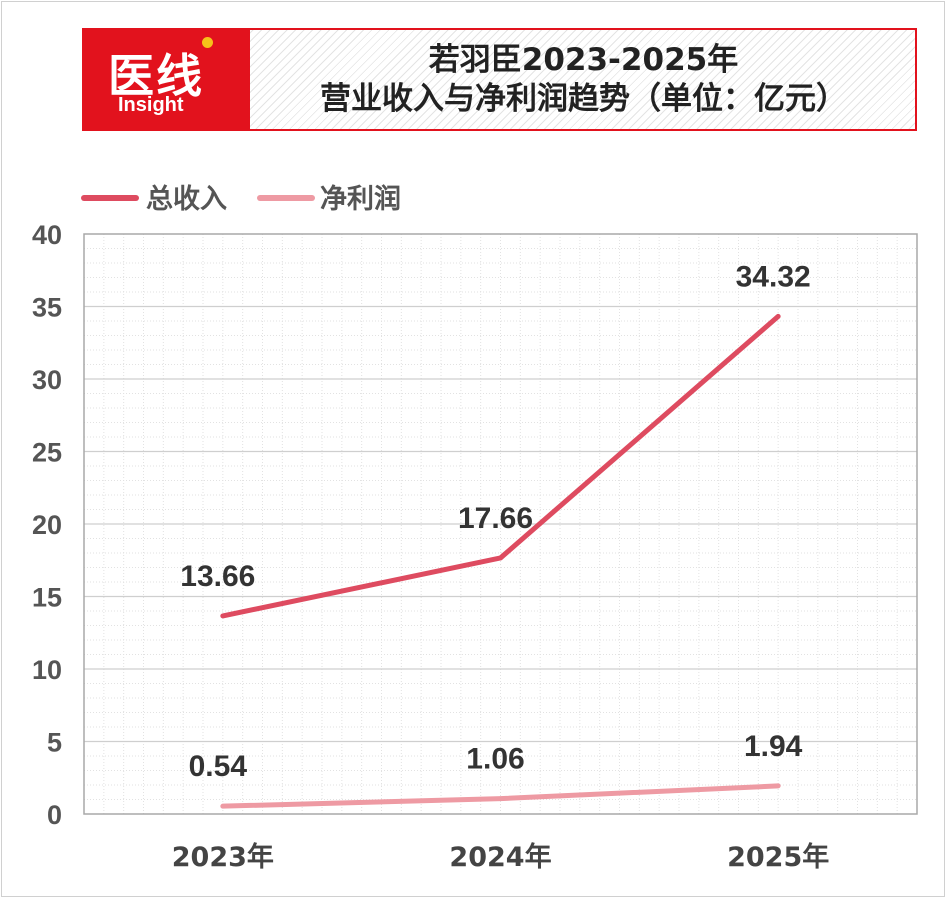 The width and height of the screenshot is (948, 900). I want to click on brand-logo: 医线 Insight, so click(167, 79).